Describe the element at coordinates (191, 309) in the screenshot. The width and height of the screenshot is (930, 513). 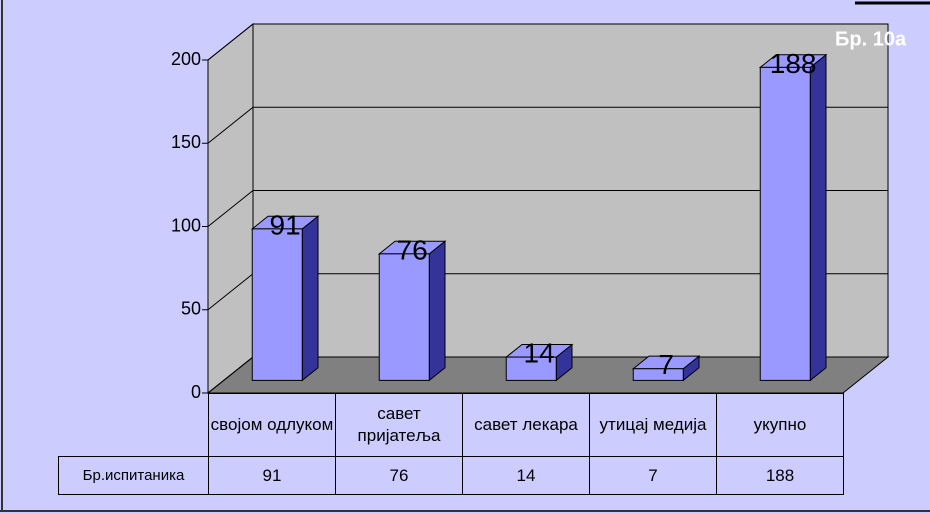
I see `y-tick-label: 50` at that location.